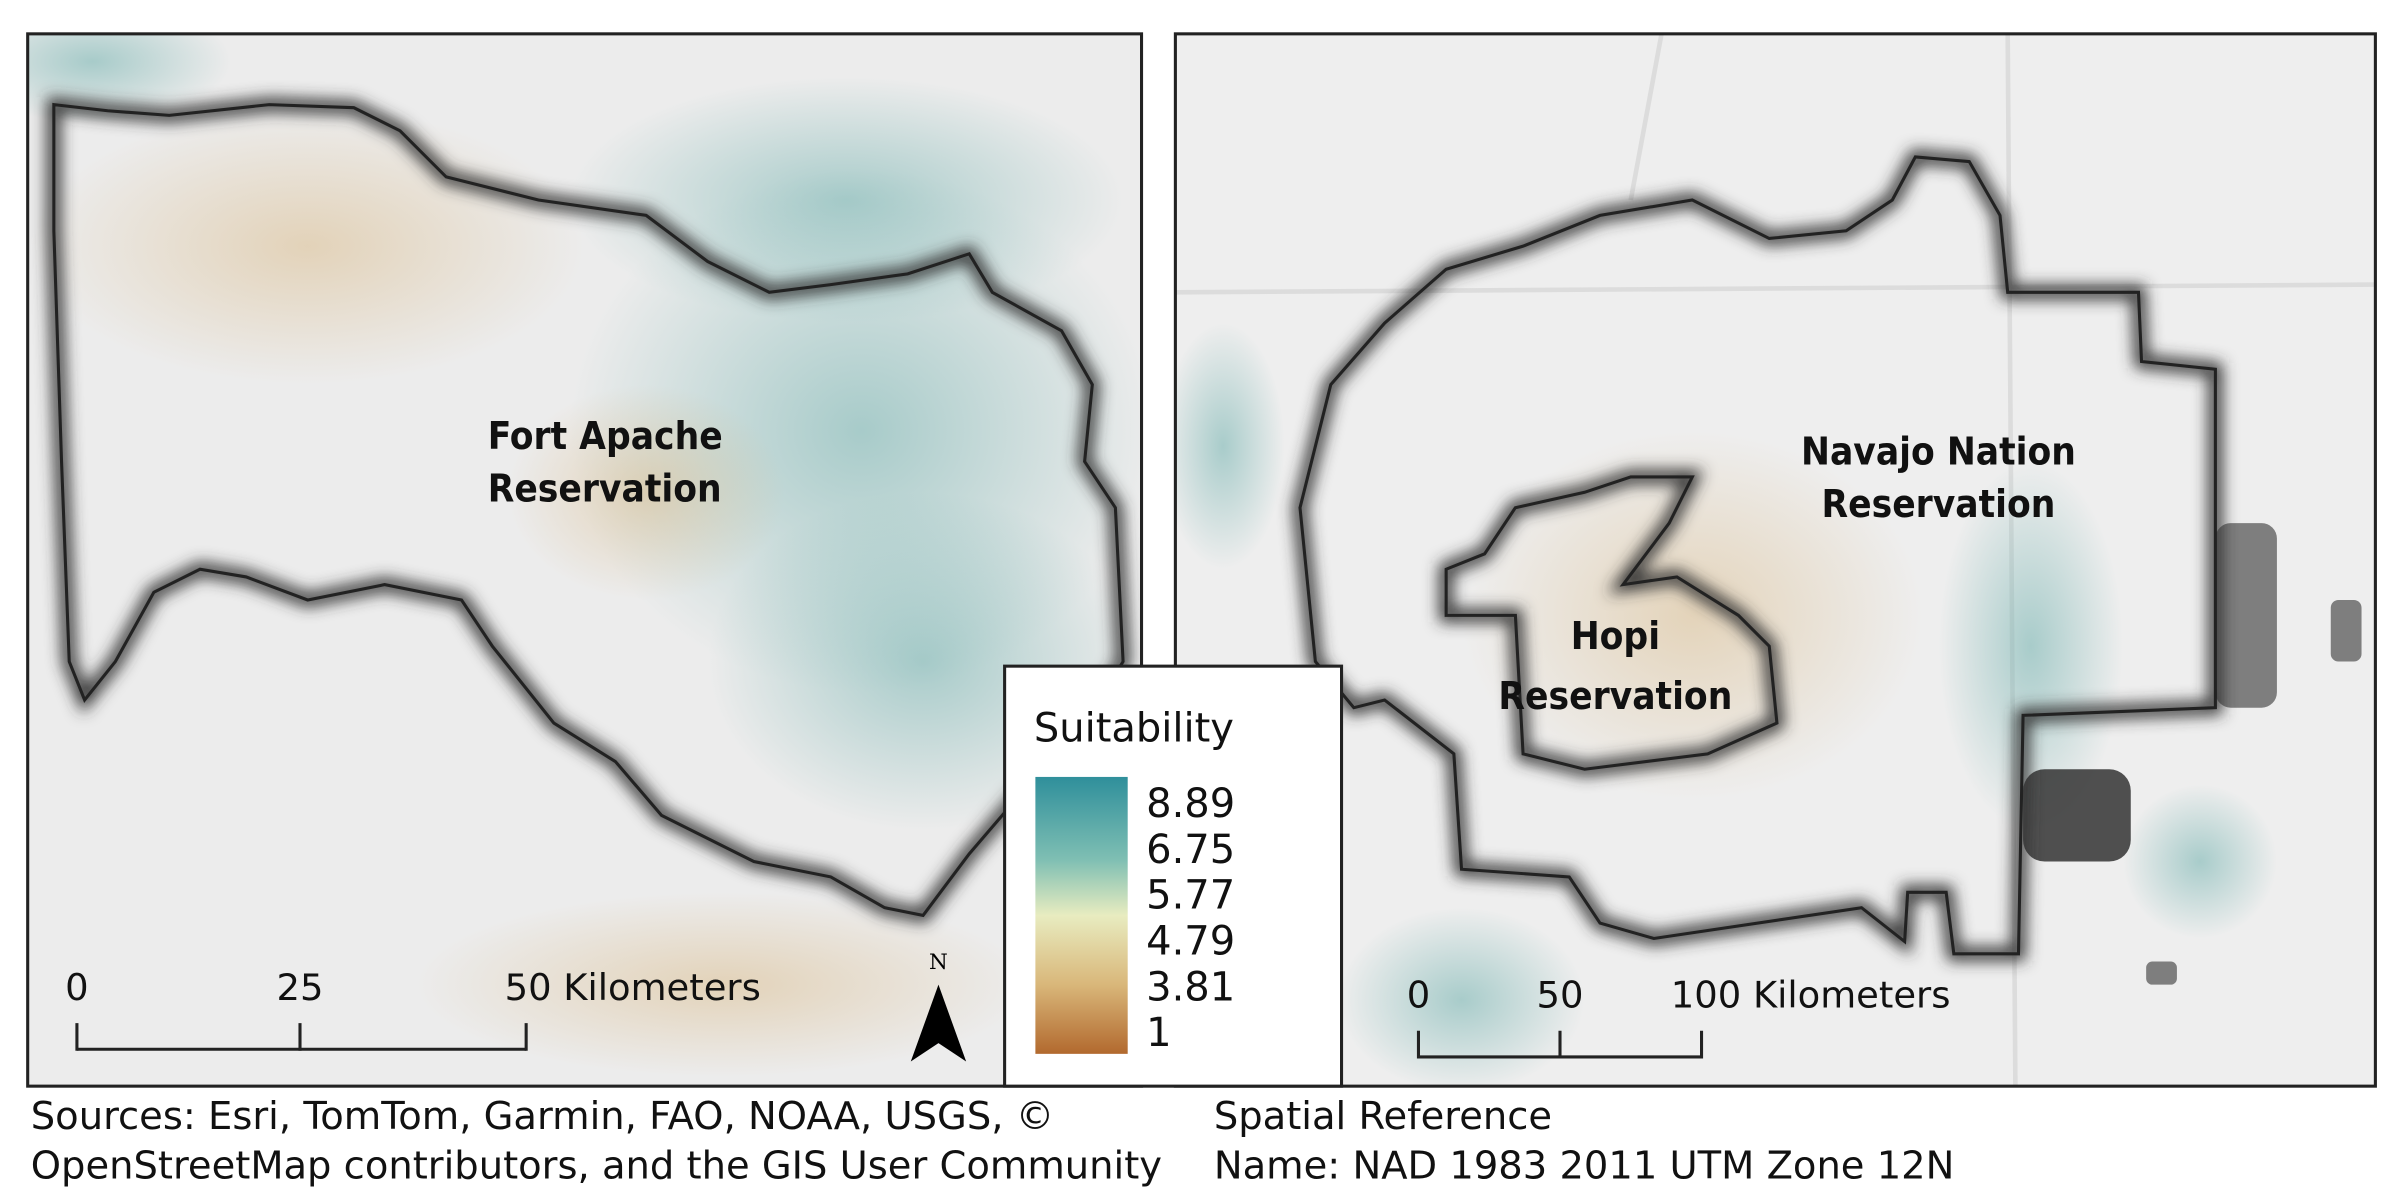 This screenshot has width=2400, height=1200. What do you see at coordinates (1190, 987) in the screenshot?
I see `legend-label: 3.81` at bounding box center [1190, 987].